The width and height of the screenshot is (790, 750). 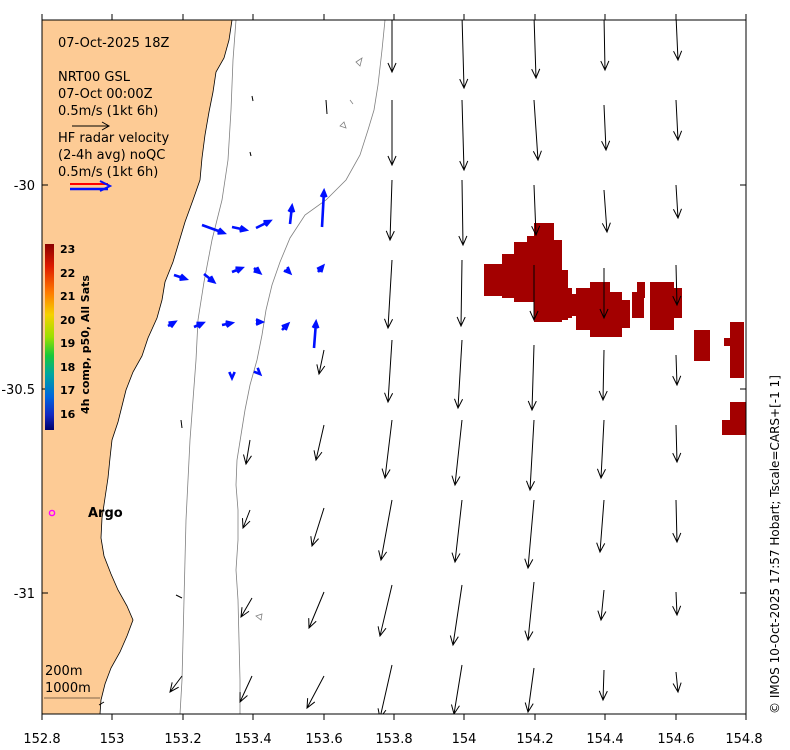 I want to click on isobath-legend: 200m 1000m, so click(x=72, y=681).